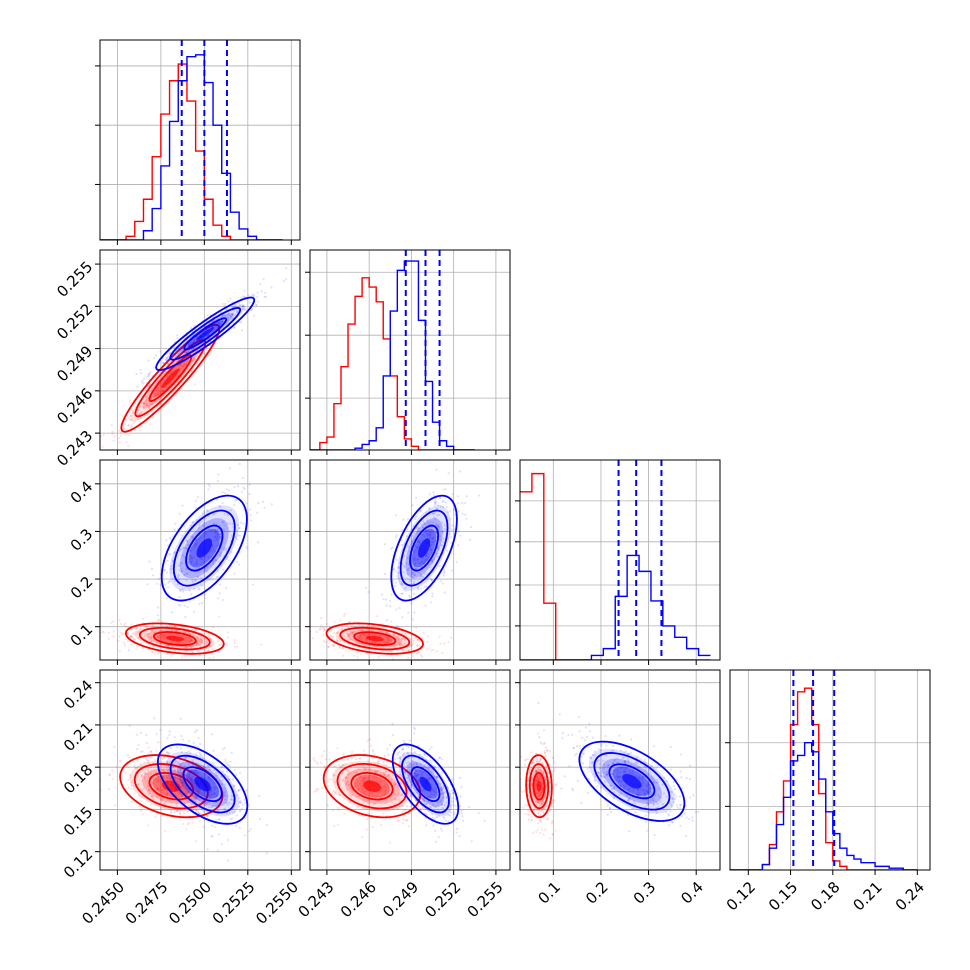 The width and height of the screenshot is (970, 970). I want to click on red-histogram, so click(392, 363).